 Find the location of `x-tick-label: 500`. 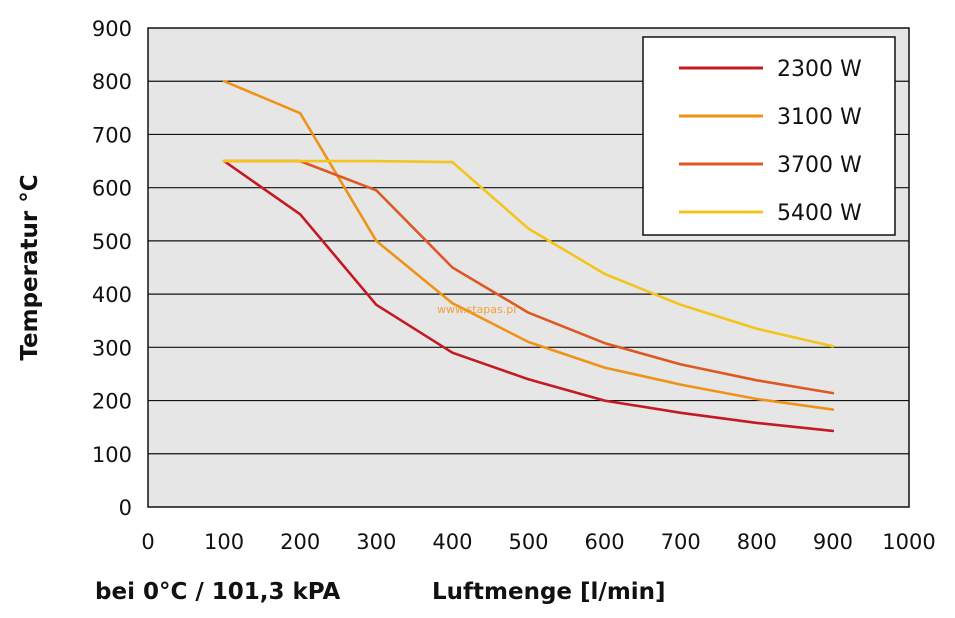

x-tick-label: 500 is located at coordinates (528, 542).